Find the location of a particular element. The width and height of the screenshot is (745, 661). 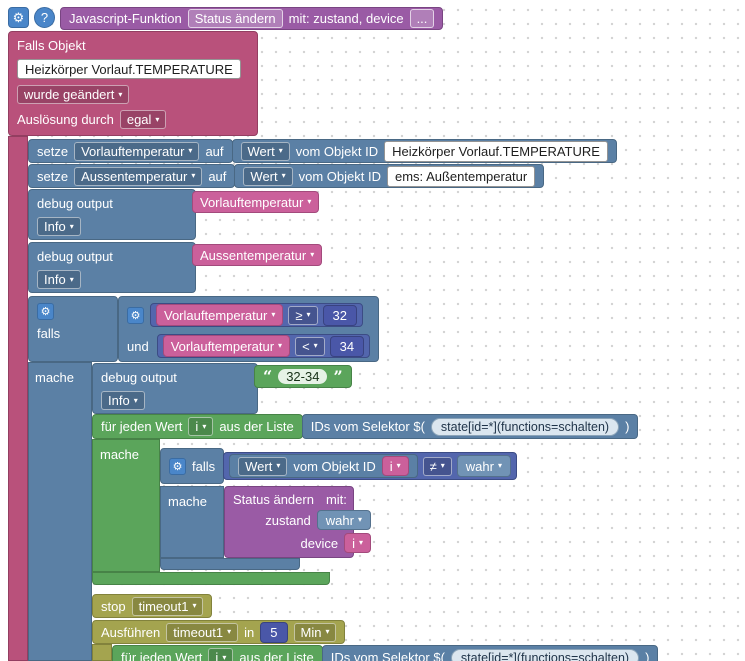

value-type: Wert is located at coordinates (261, 151).